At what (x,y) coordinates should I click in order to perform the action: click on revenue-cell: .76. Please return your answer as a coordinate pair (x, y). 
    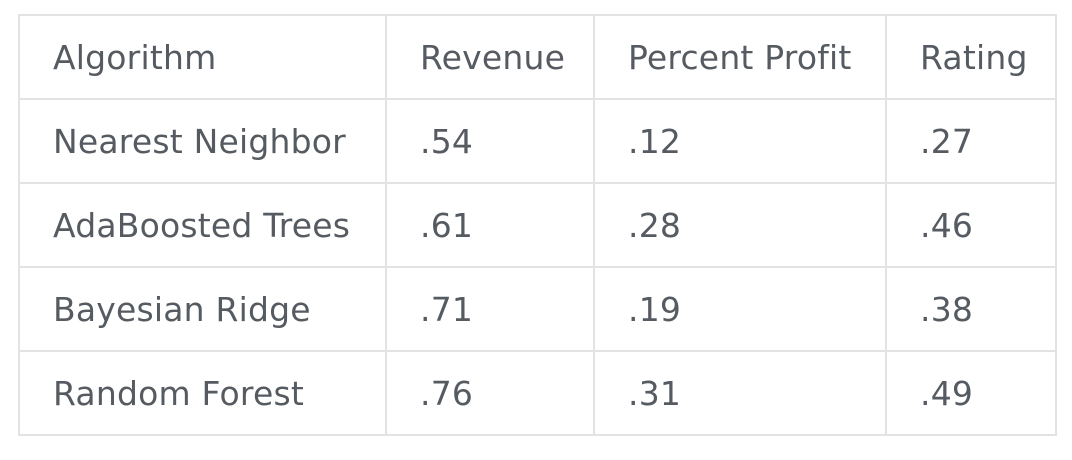
    Looking at the image, I should click on (490, 393).